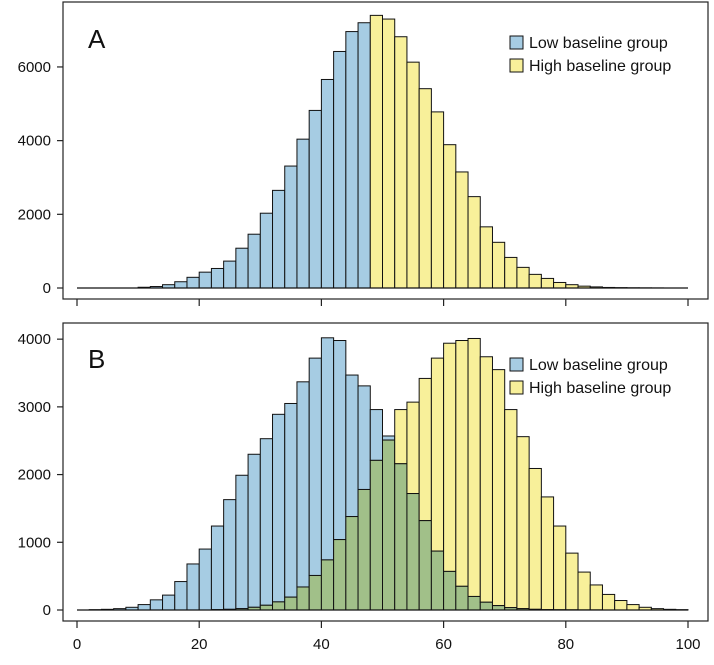 This screenshot has width=714, height=665. What do you see at coordinates (321, 644) in the screenshot?
I see `x-tick-label: 40` at bounding box center [321, 644].